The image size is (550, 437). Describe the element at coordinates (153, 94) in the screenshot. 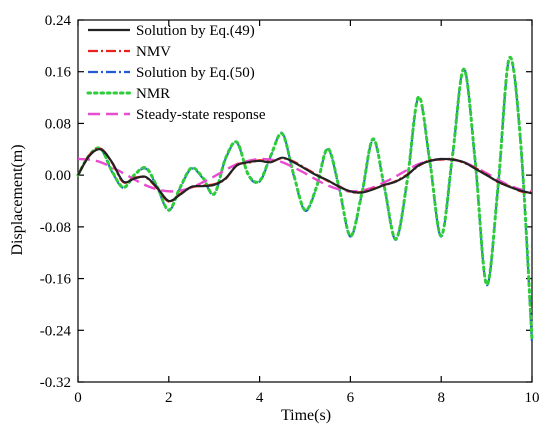

I see `legend-label: NMR` at that location.